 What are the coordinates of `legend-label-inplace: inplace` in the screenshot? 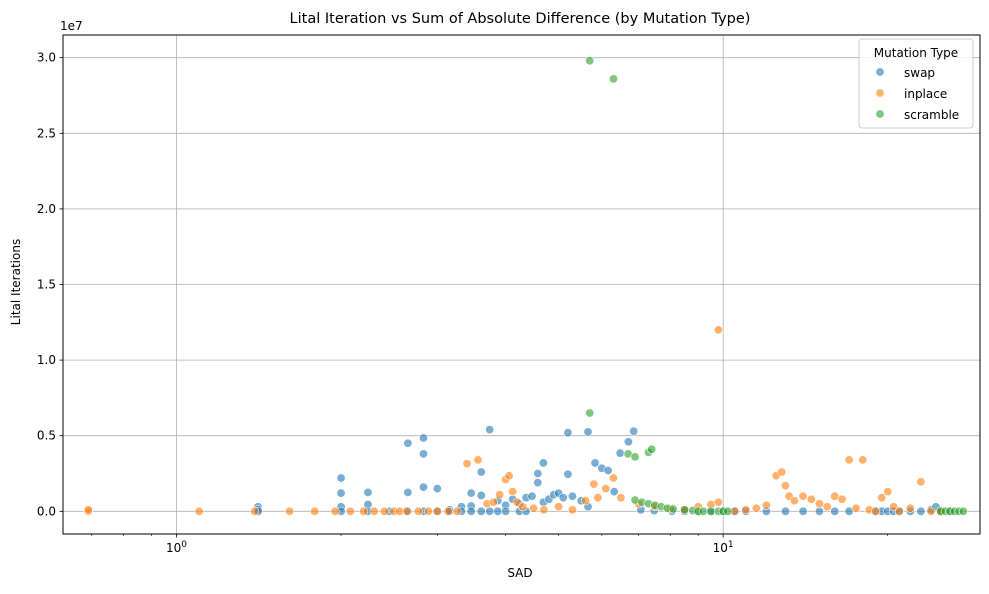 It's located at (925, 94).